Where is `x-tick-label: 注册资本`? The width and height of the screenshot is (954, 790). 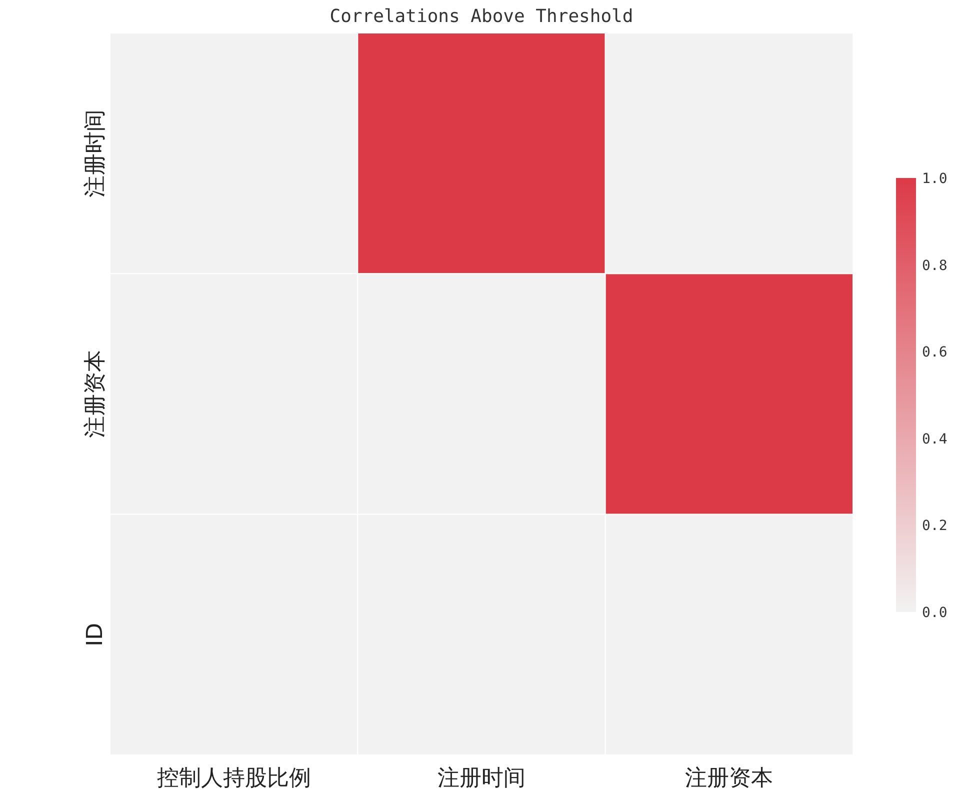 x-tick-label: 注册资本 is located at coordinates (729, 778).